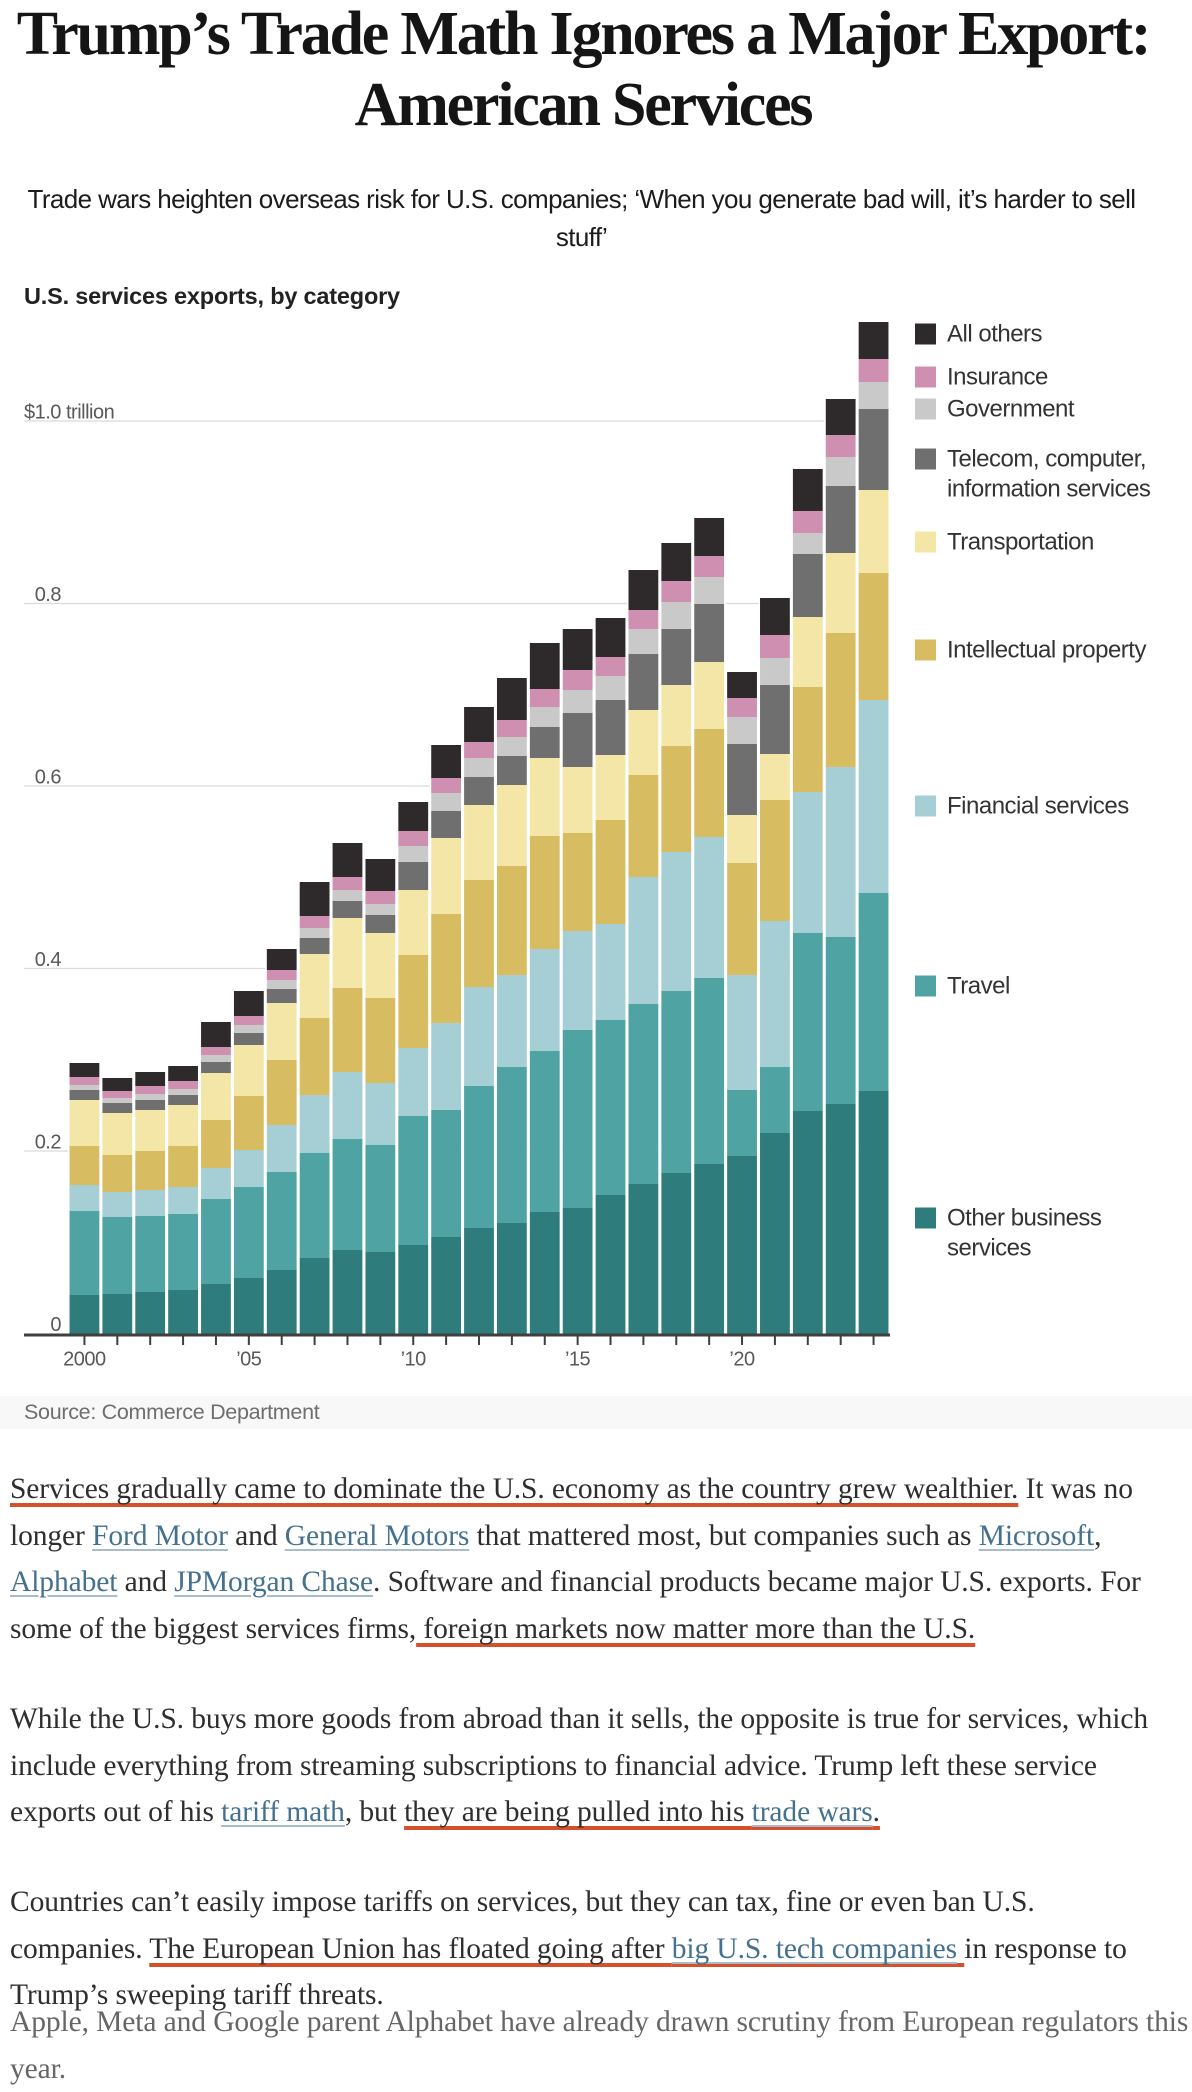  What do you see at coordinates (1020, 542) in the screenshot?
I see `svg-text: Transportation` at bounding box center [1020, 542].